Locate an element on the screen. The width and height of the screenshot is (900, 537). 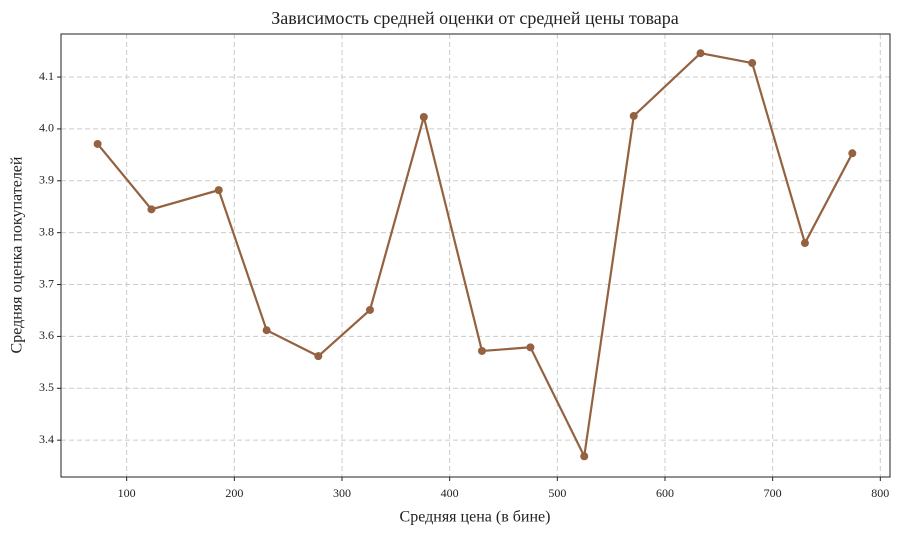
y-tick-label: 3.7 is located at coordinates (46, 283).